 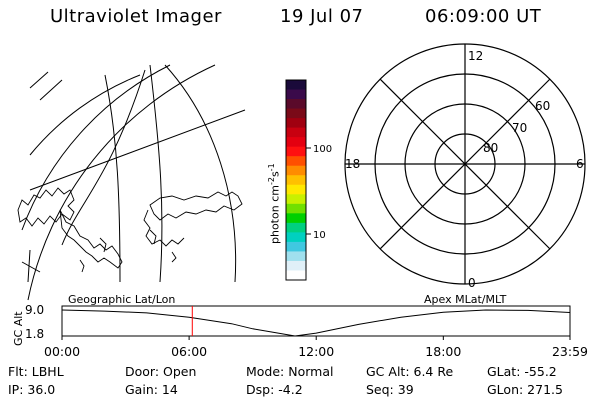 What do you see at coordinates (34, 334) in the screenshot?
I see `ytick-bottom: 1.8` at bounding box center [34, 334].